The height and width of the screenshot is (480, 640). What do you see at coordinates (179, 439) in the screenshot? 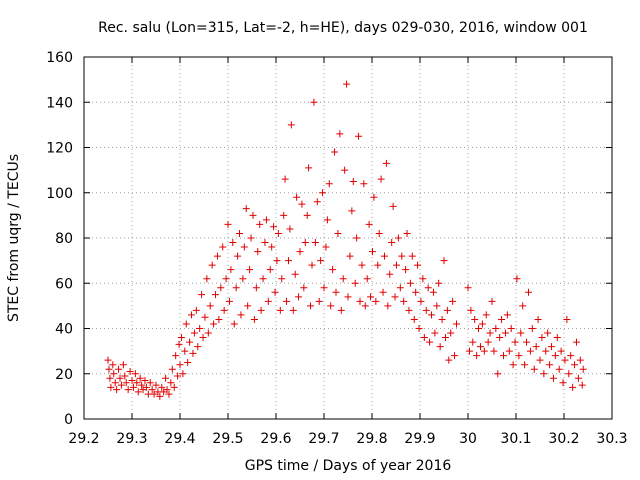
I see `x-tick-label: 29.4` at bounding box center [179, 439].